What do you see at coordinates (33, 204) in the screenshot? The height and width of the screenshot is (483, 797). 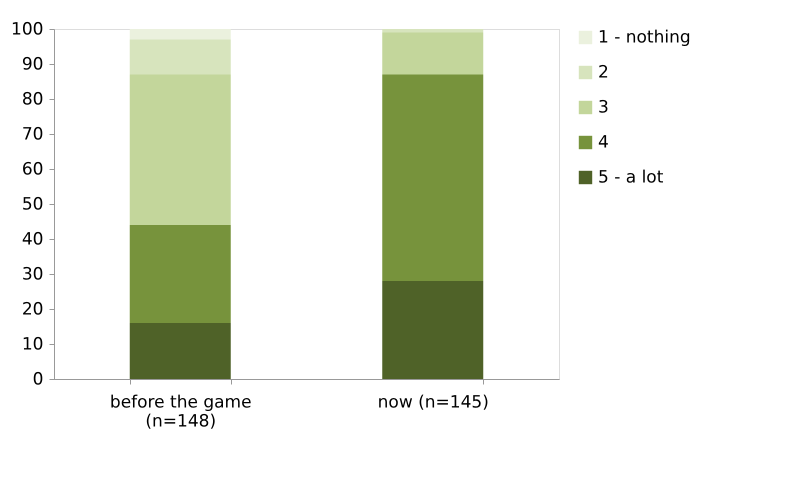 I see `y-tick-label: 50` at bounding box center [33, 204].